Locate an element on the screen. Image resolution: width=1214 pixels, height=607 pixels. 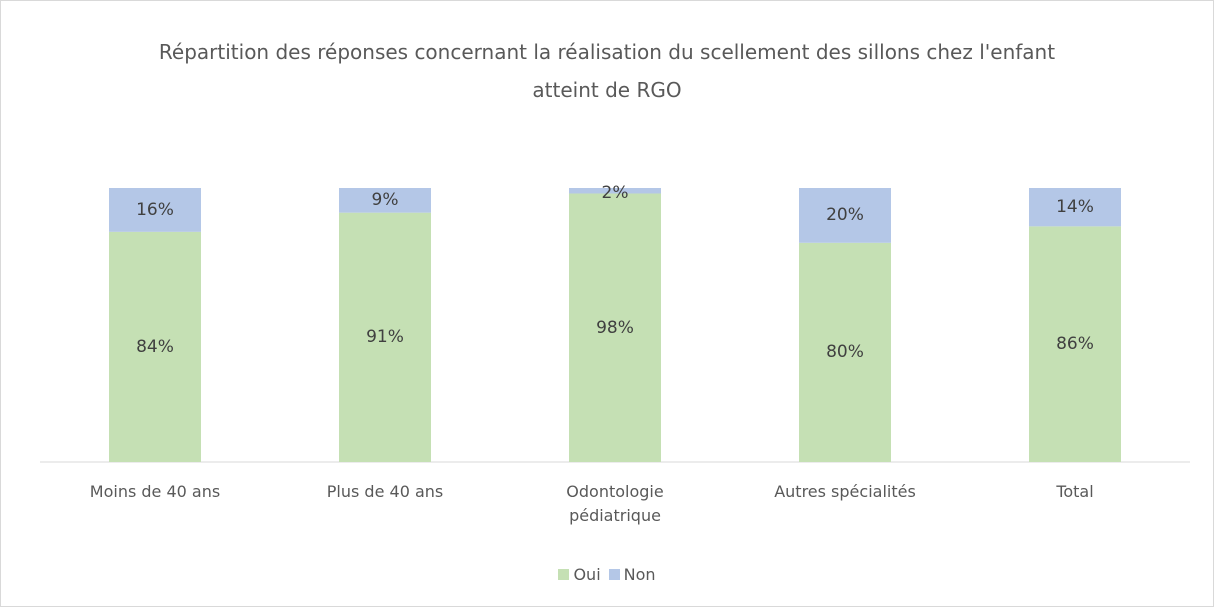
data-label: 98% is located at coordinates (615, 327).